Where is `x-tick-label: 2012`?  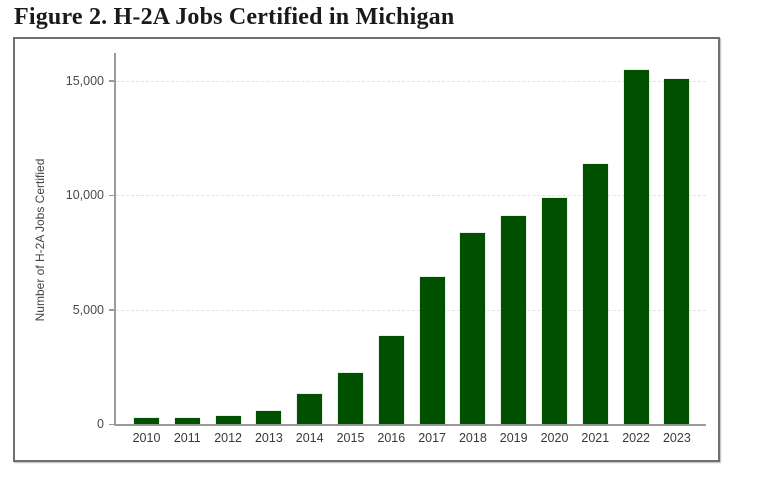
x-tick-label: 2012 is located at coordinates (228, 438).